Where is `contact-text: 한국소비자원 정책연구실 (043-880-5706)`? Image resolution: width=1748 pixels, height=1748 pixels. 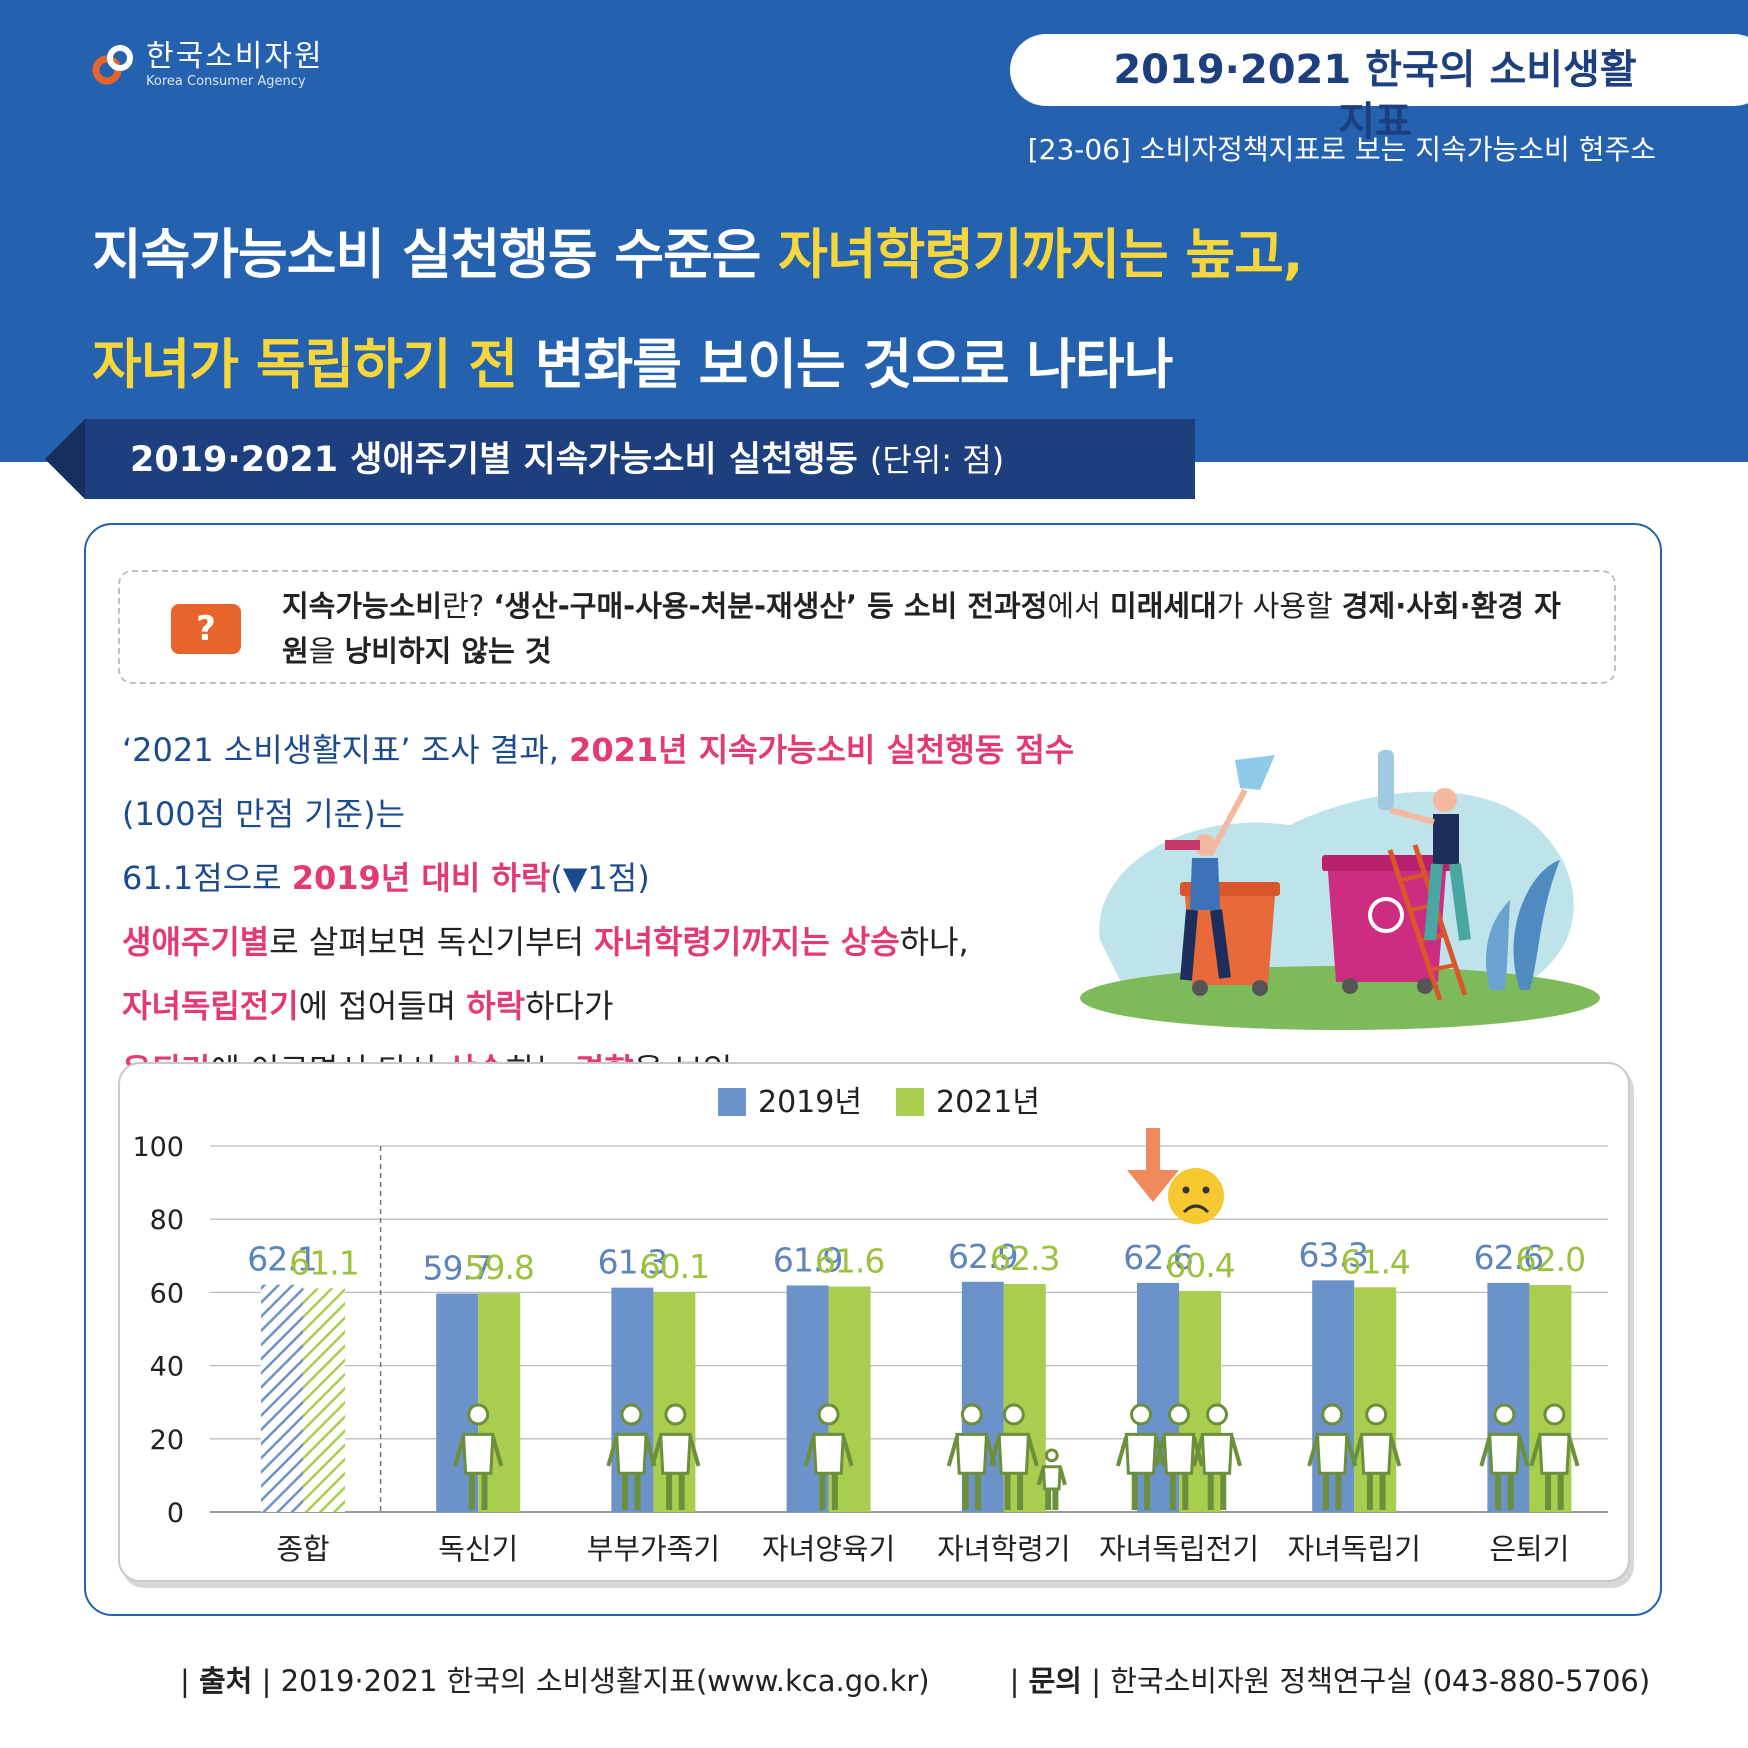 contact-text: 한국소비자원 정책연구실 (043-880-5706) is located at coordinates (1380, 1681).